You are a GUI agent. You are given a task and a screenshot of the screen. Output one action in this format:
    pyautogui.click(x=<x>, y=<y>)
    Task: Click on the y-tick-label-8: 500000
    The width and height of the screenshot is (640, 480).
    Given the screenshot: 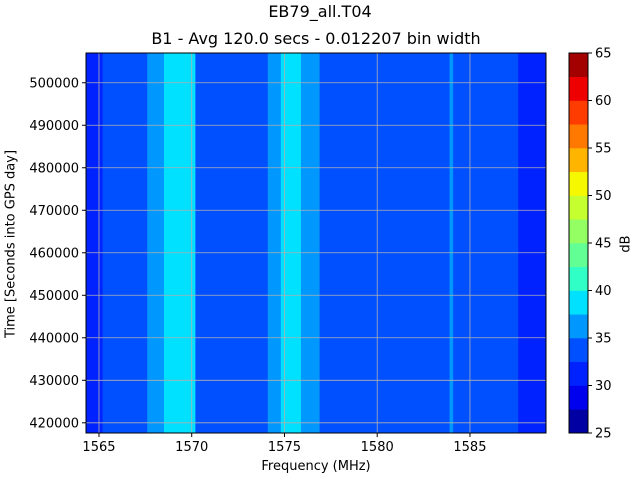 What is the action you would take?
    pyautogui.click(x=54, y=83)
    